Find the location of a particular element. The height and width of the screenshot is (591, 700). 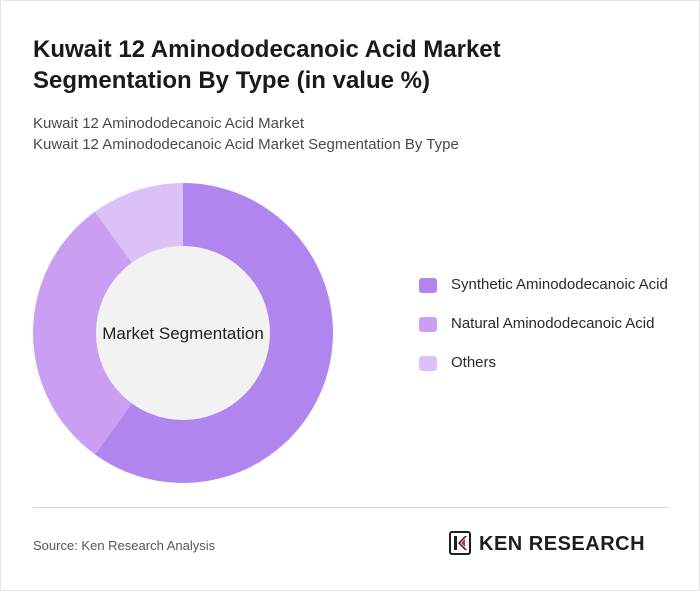

source-note: Source: Ken Research Analysis is located at coordinates (124, 545).